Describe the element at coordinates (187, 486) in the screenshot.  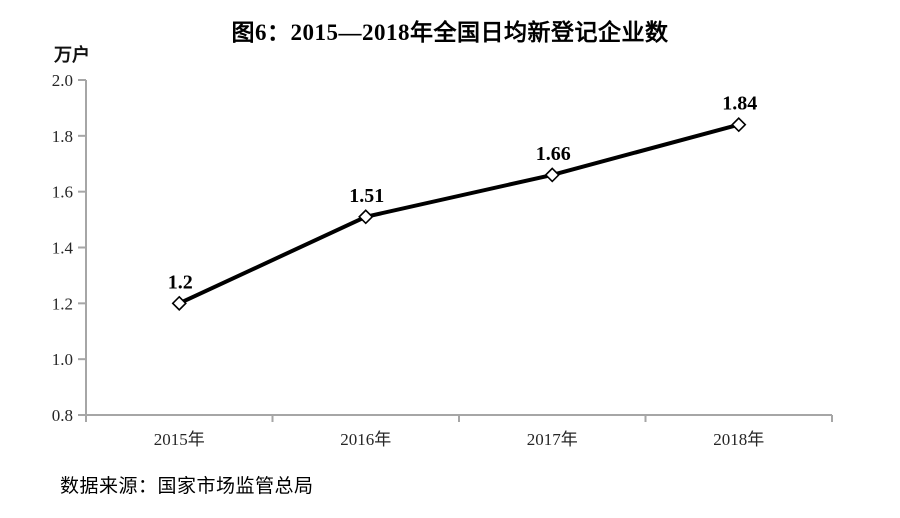
I see `data-source-note: 数据来源：国家市场监管总局` at that location.